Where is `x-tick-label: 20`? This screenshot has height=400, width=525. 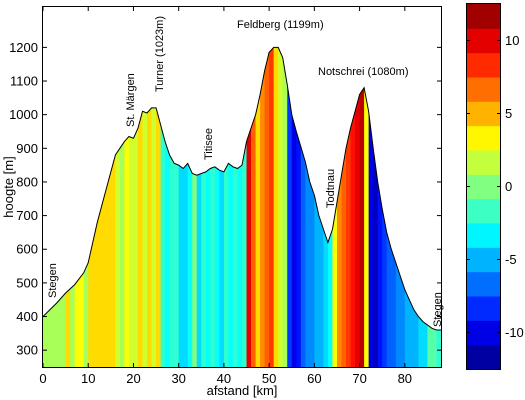 x-tick-label: 20 is located at coordinates (133, 378).